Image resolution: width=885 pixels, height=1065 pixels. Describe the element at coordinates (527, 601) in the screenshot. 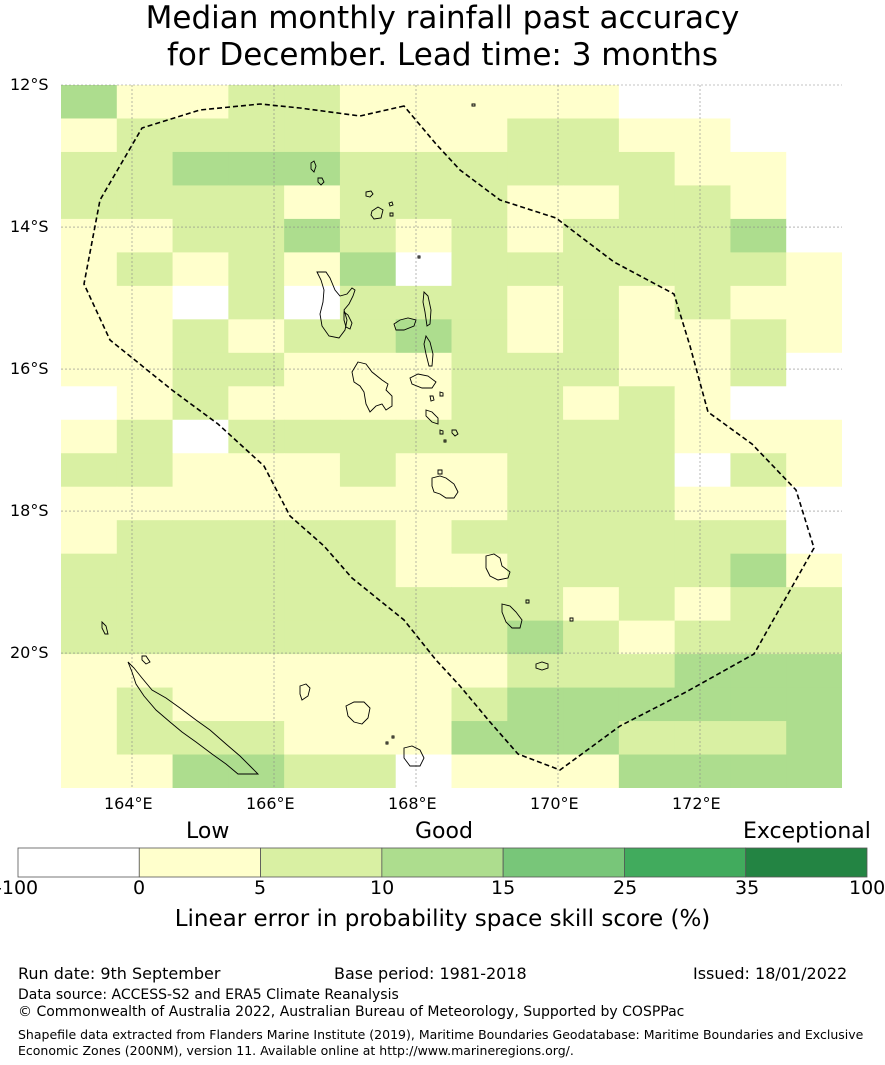

I see `island-aniwa` at that location.